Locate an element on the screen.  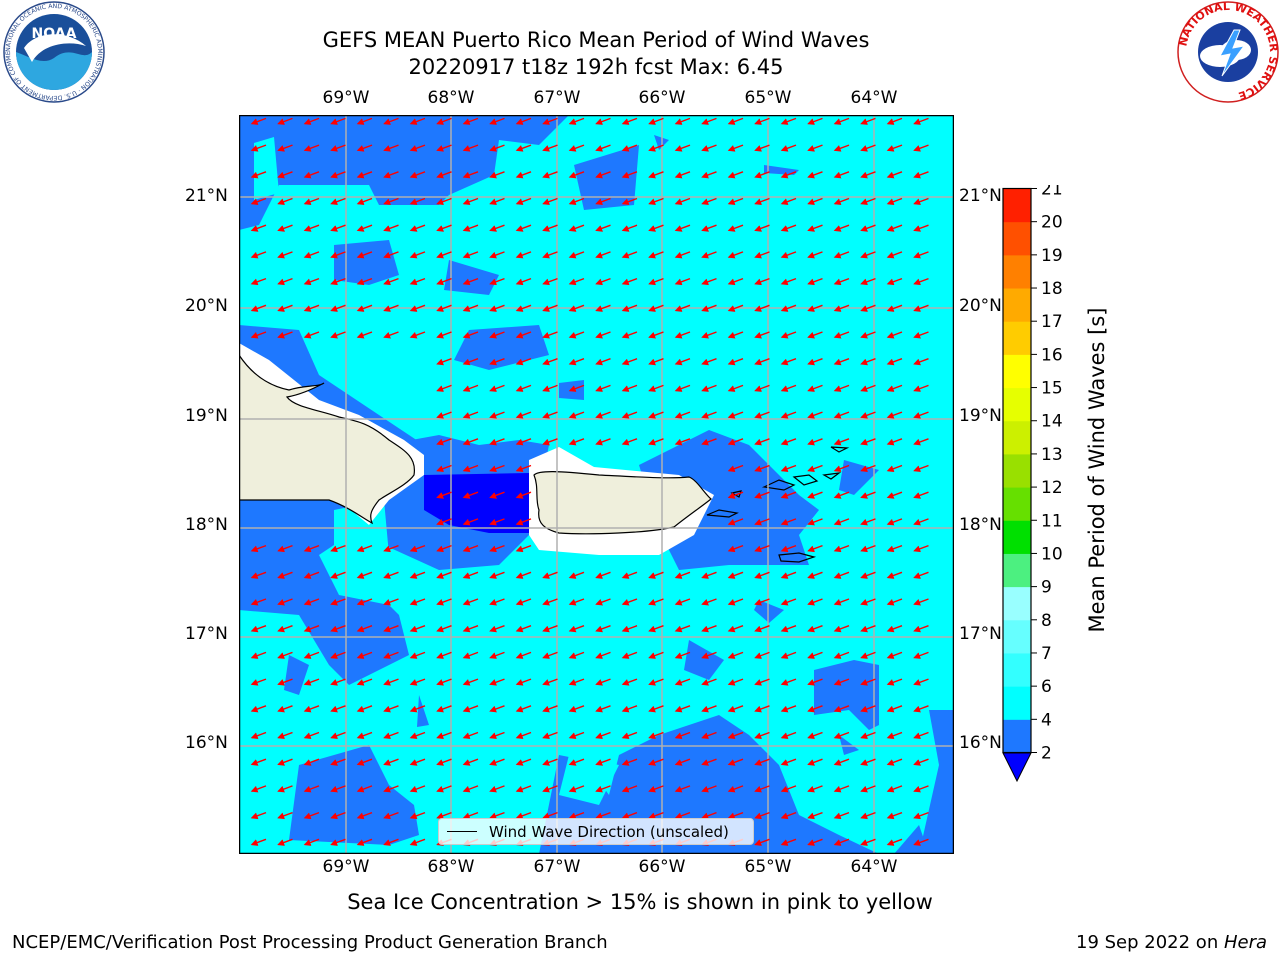
chart-subtitle: 20220917 t18z 192h fcst Max: 6.45 is located at coordinates (596, 67).